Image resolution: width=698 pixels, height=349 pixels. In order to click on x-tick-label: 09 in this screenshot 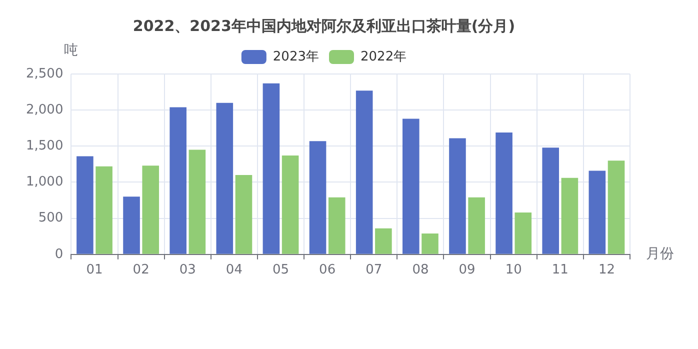, I will do `click(467, 270)`.